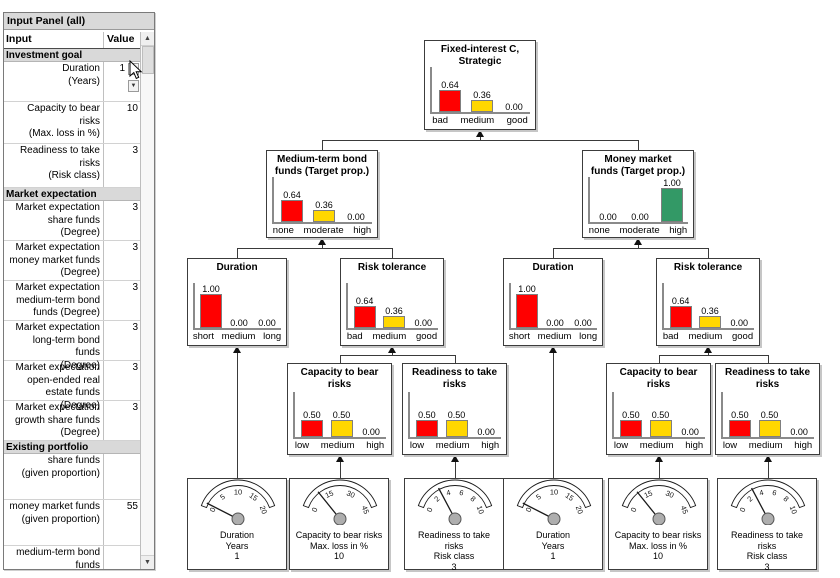 The height and width of the screenshot is (578, 840). I want to click on node-durL: Duration 1.00 0.00 0.00 short medium long, so click(237, 302).